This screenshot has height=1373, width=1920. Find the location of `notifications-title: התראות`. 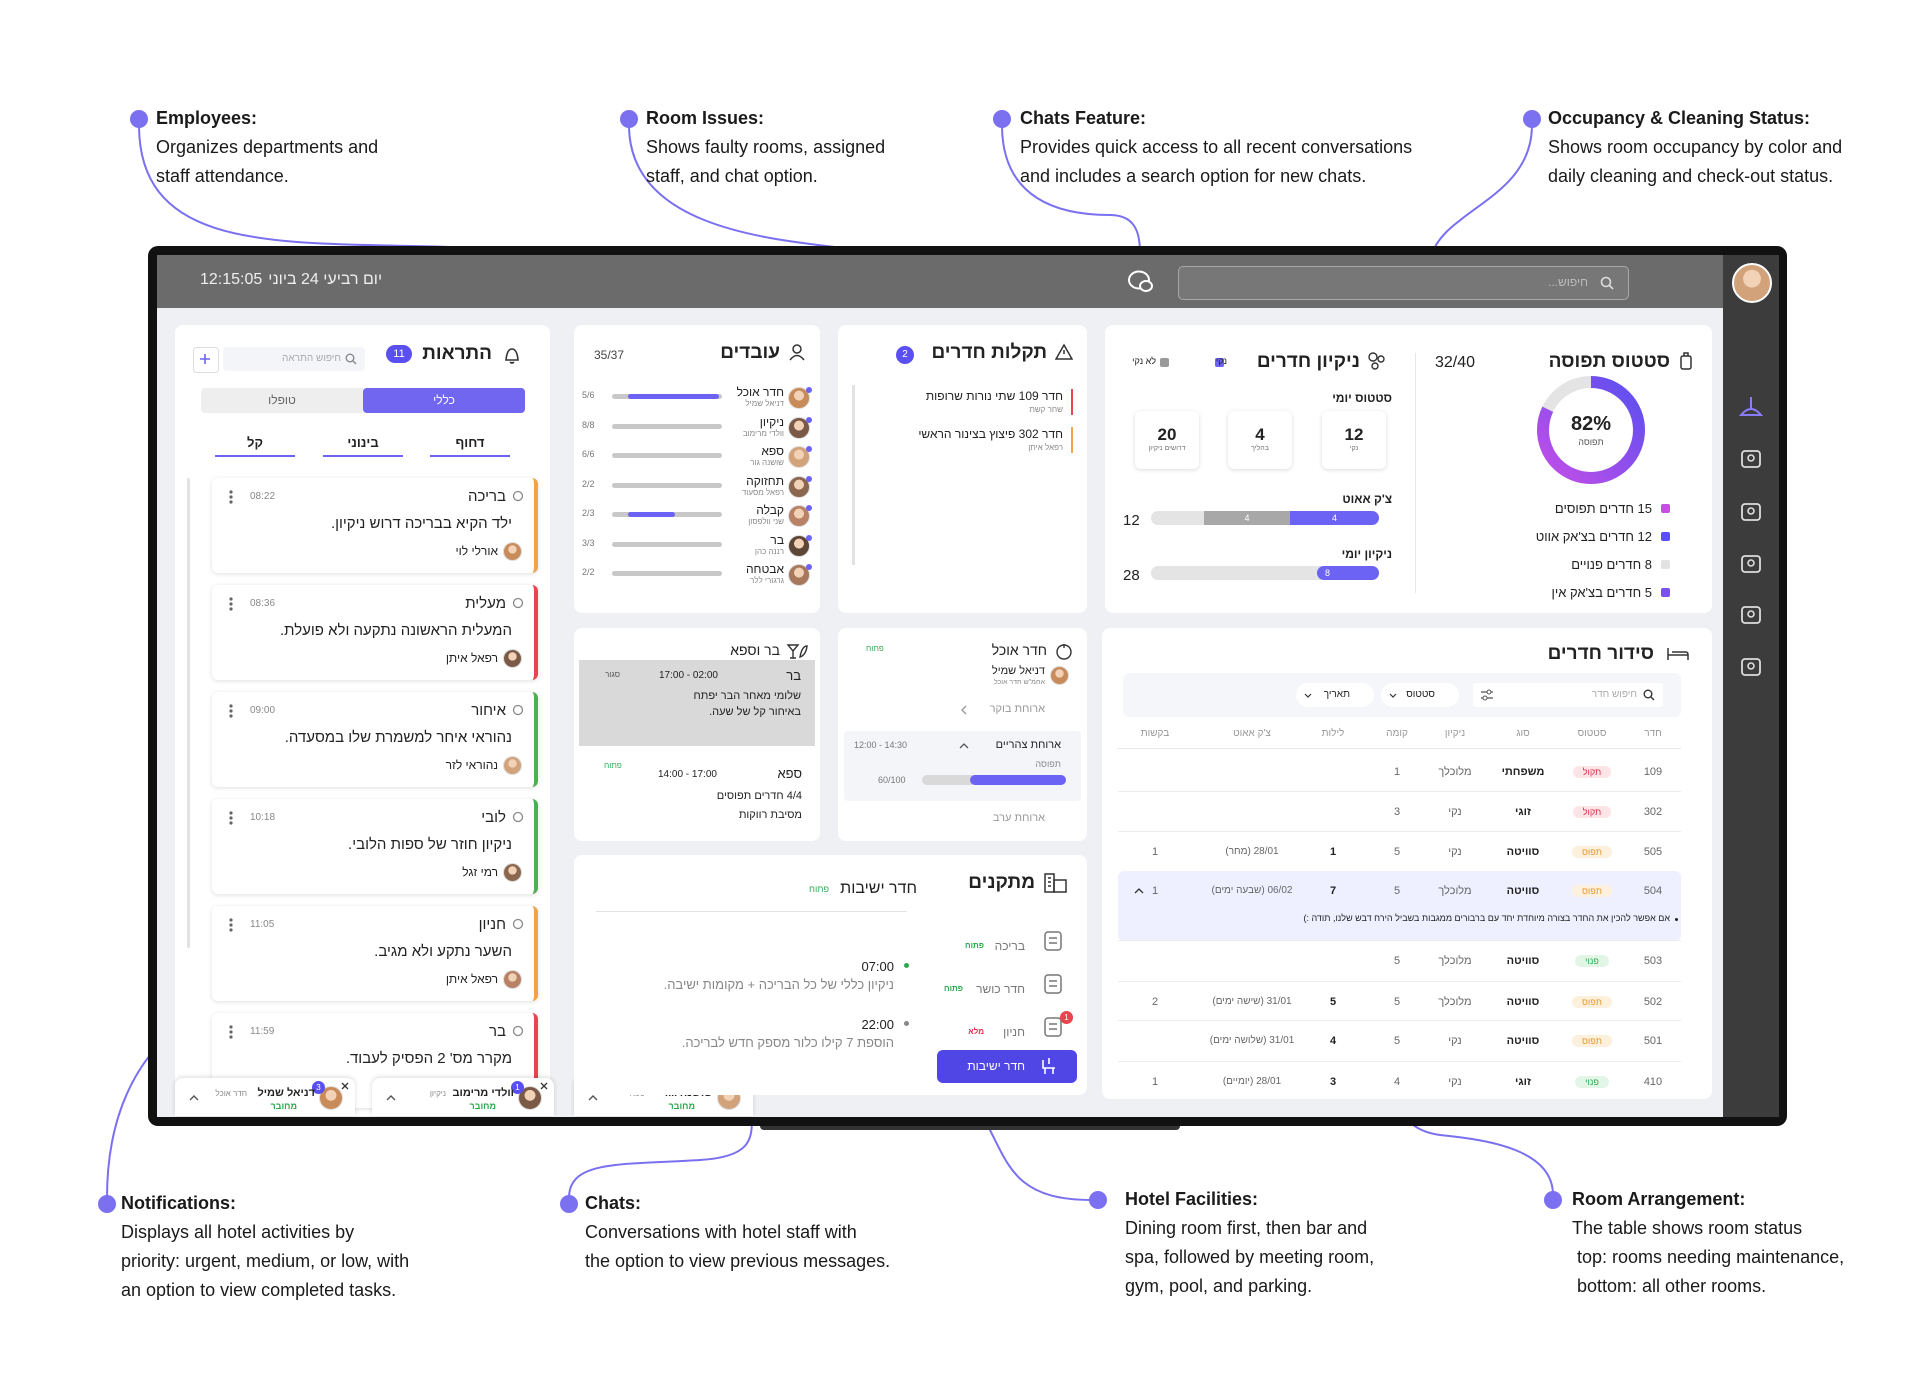

notifications-title: התראות is located at coordinates (457, 353).